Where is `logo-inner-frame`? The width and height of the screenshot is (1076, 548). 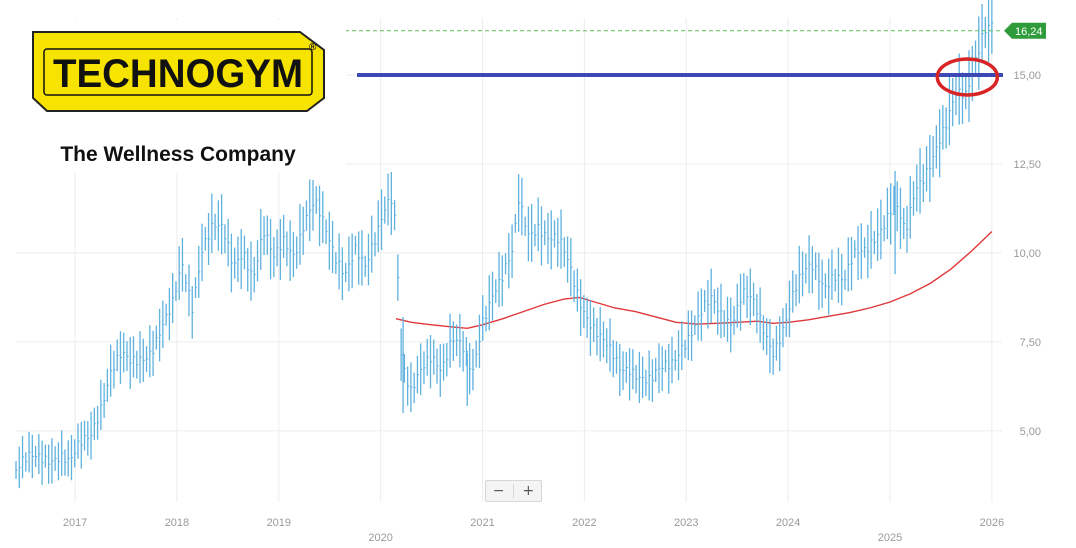 logo-inner-frame is located at coordinates (178, 72).